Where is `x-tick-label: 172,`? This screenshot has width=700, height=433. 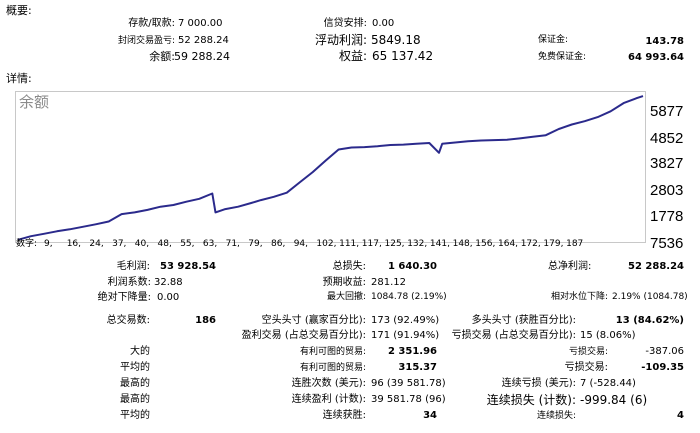
x-tick-label: 172, is located at coordinates (530, 244).